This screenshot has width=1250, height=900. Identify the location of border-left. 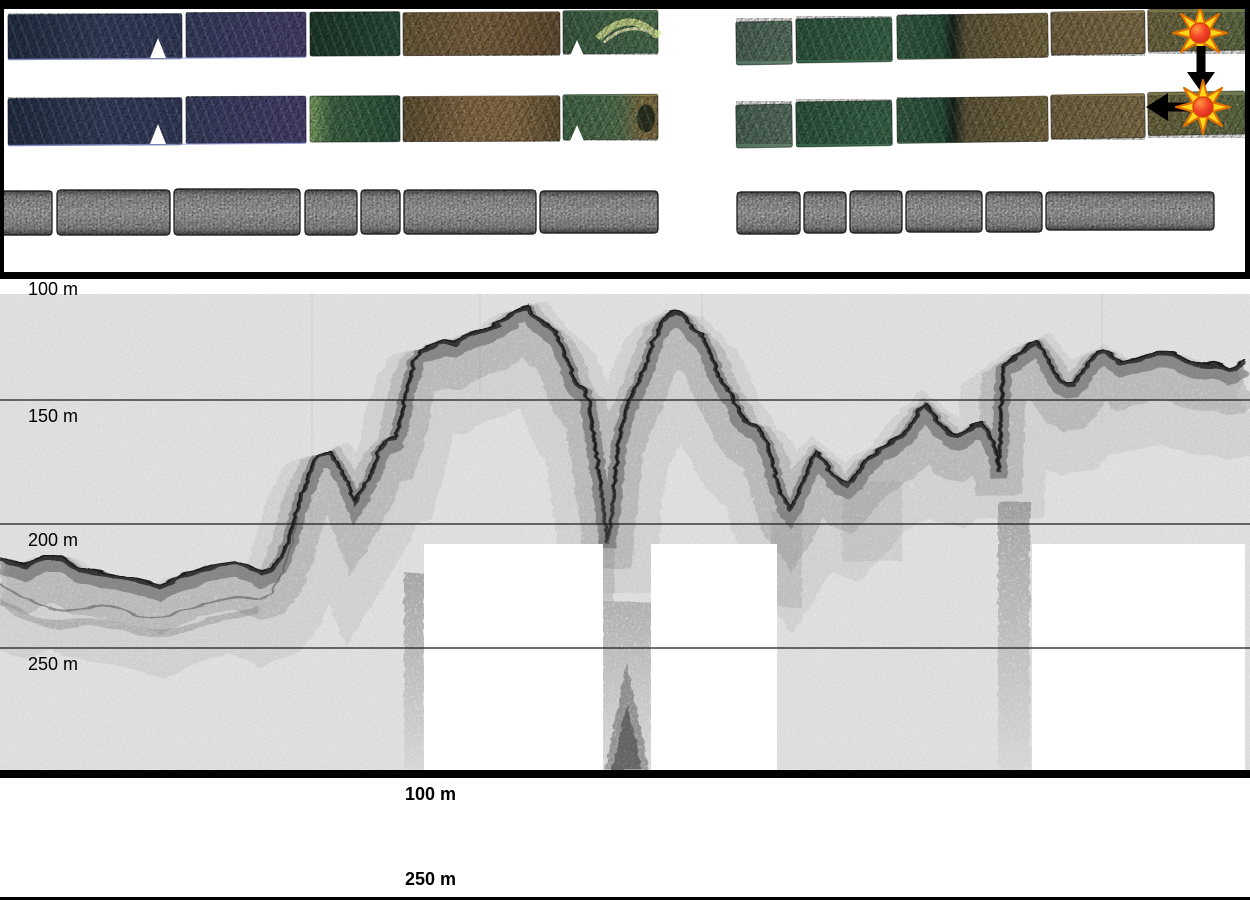
(2, 140).